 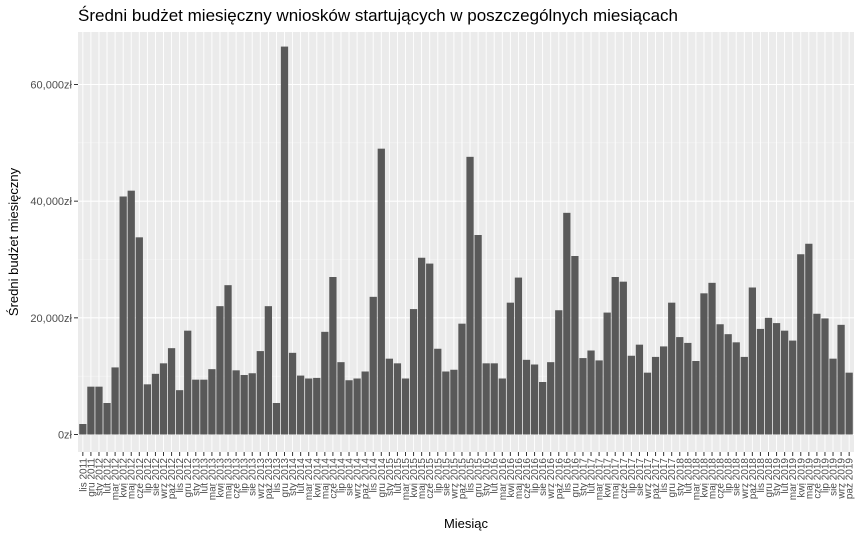 I want to click on x-tick-label: kwi 2017, so click(x=608, y=478).